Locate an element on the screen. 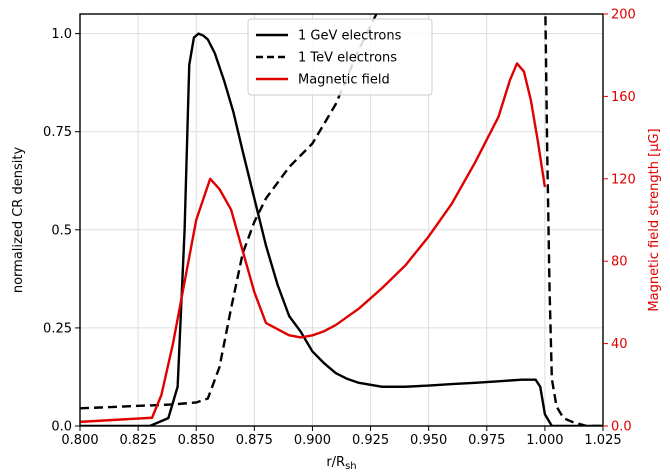 This screenshot has width=670, height=472. y-right-tick-label: 160 is located at coordinates (623, 97).